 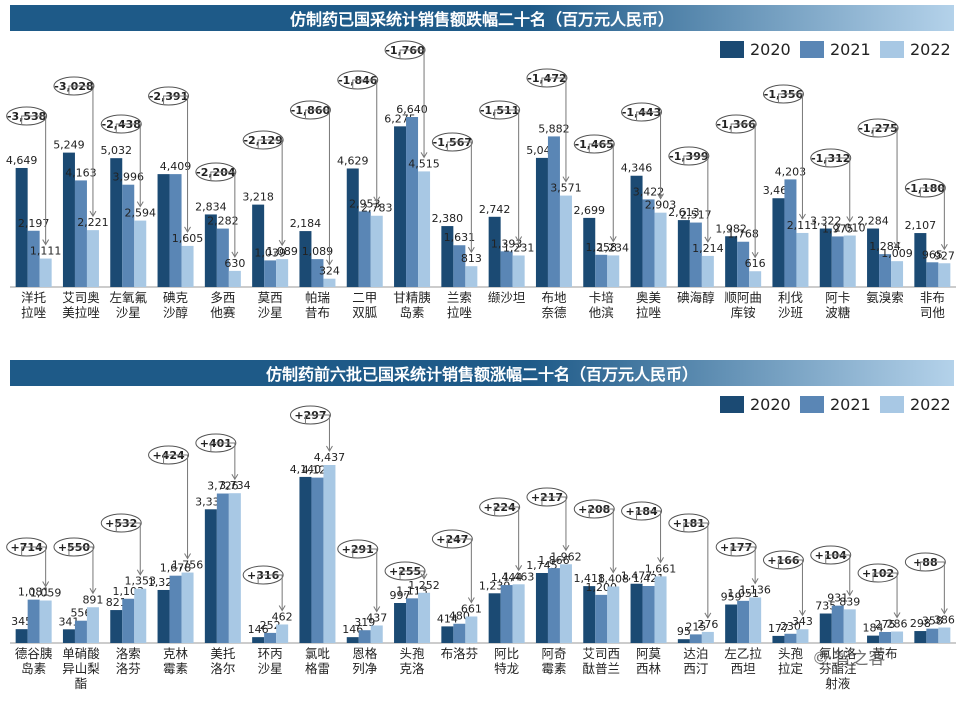 What do you see at coordinates (602, 247) in the screenshot?
I see `data-label: 1,258` at bounding box center [602, 247].